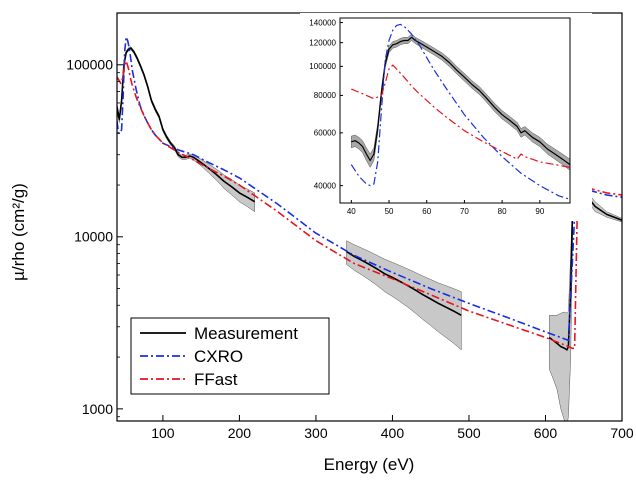 Image resolution: width=636 pixels, height=480 pixels. I want to click on inset-x-tick-label-4: 80, so click(502, 211).